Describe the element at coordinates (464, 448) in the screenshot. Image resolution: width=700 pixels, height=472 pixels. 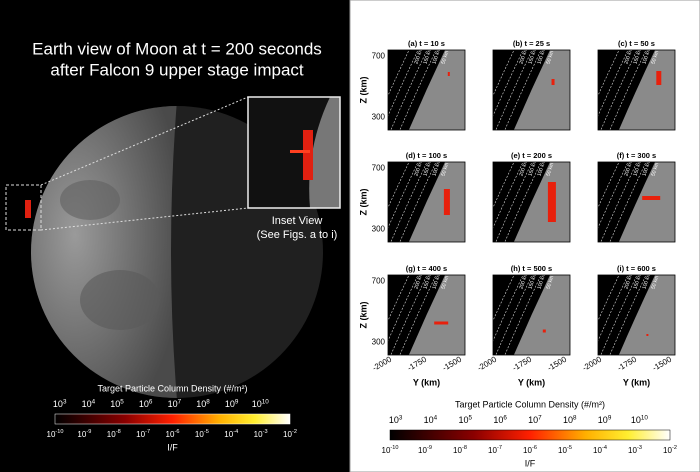
I see `power-exponent: -8` at that location.